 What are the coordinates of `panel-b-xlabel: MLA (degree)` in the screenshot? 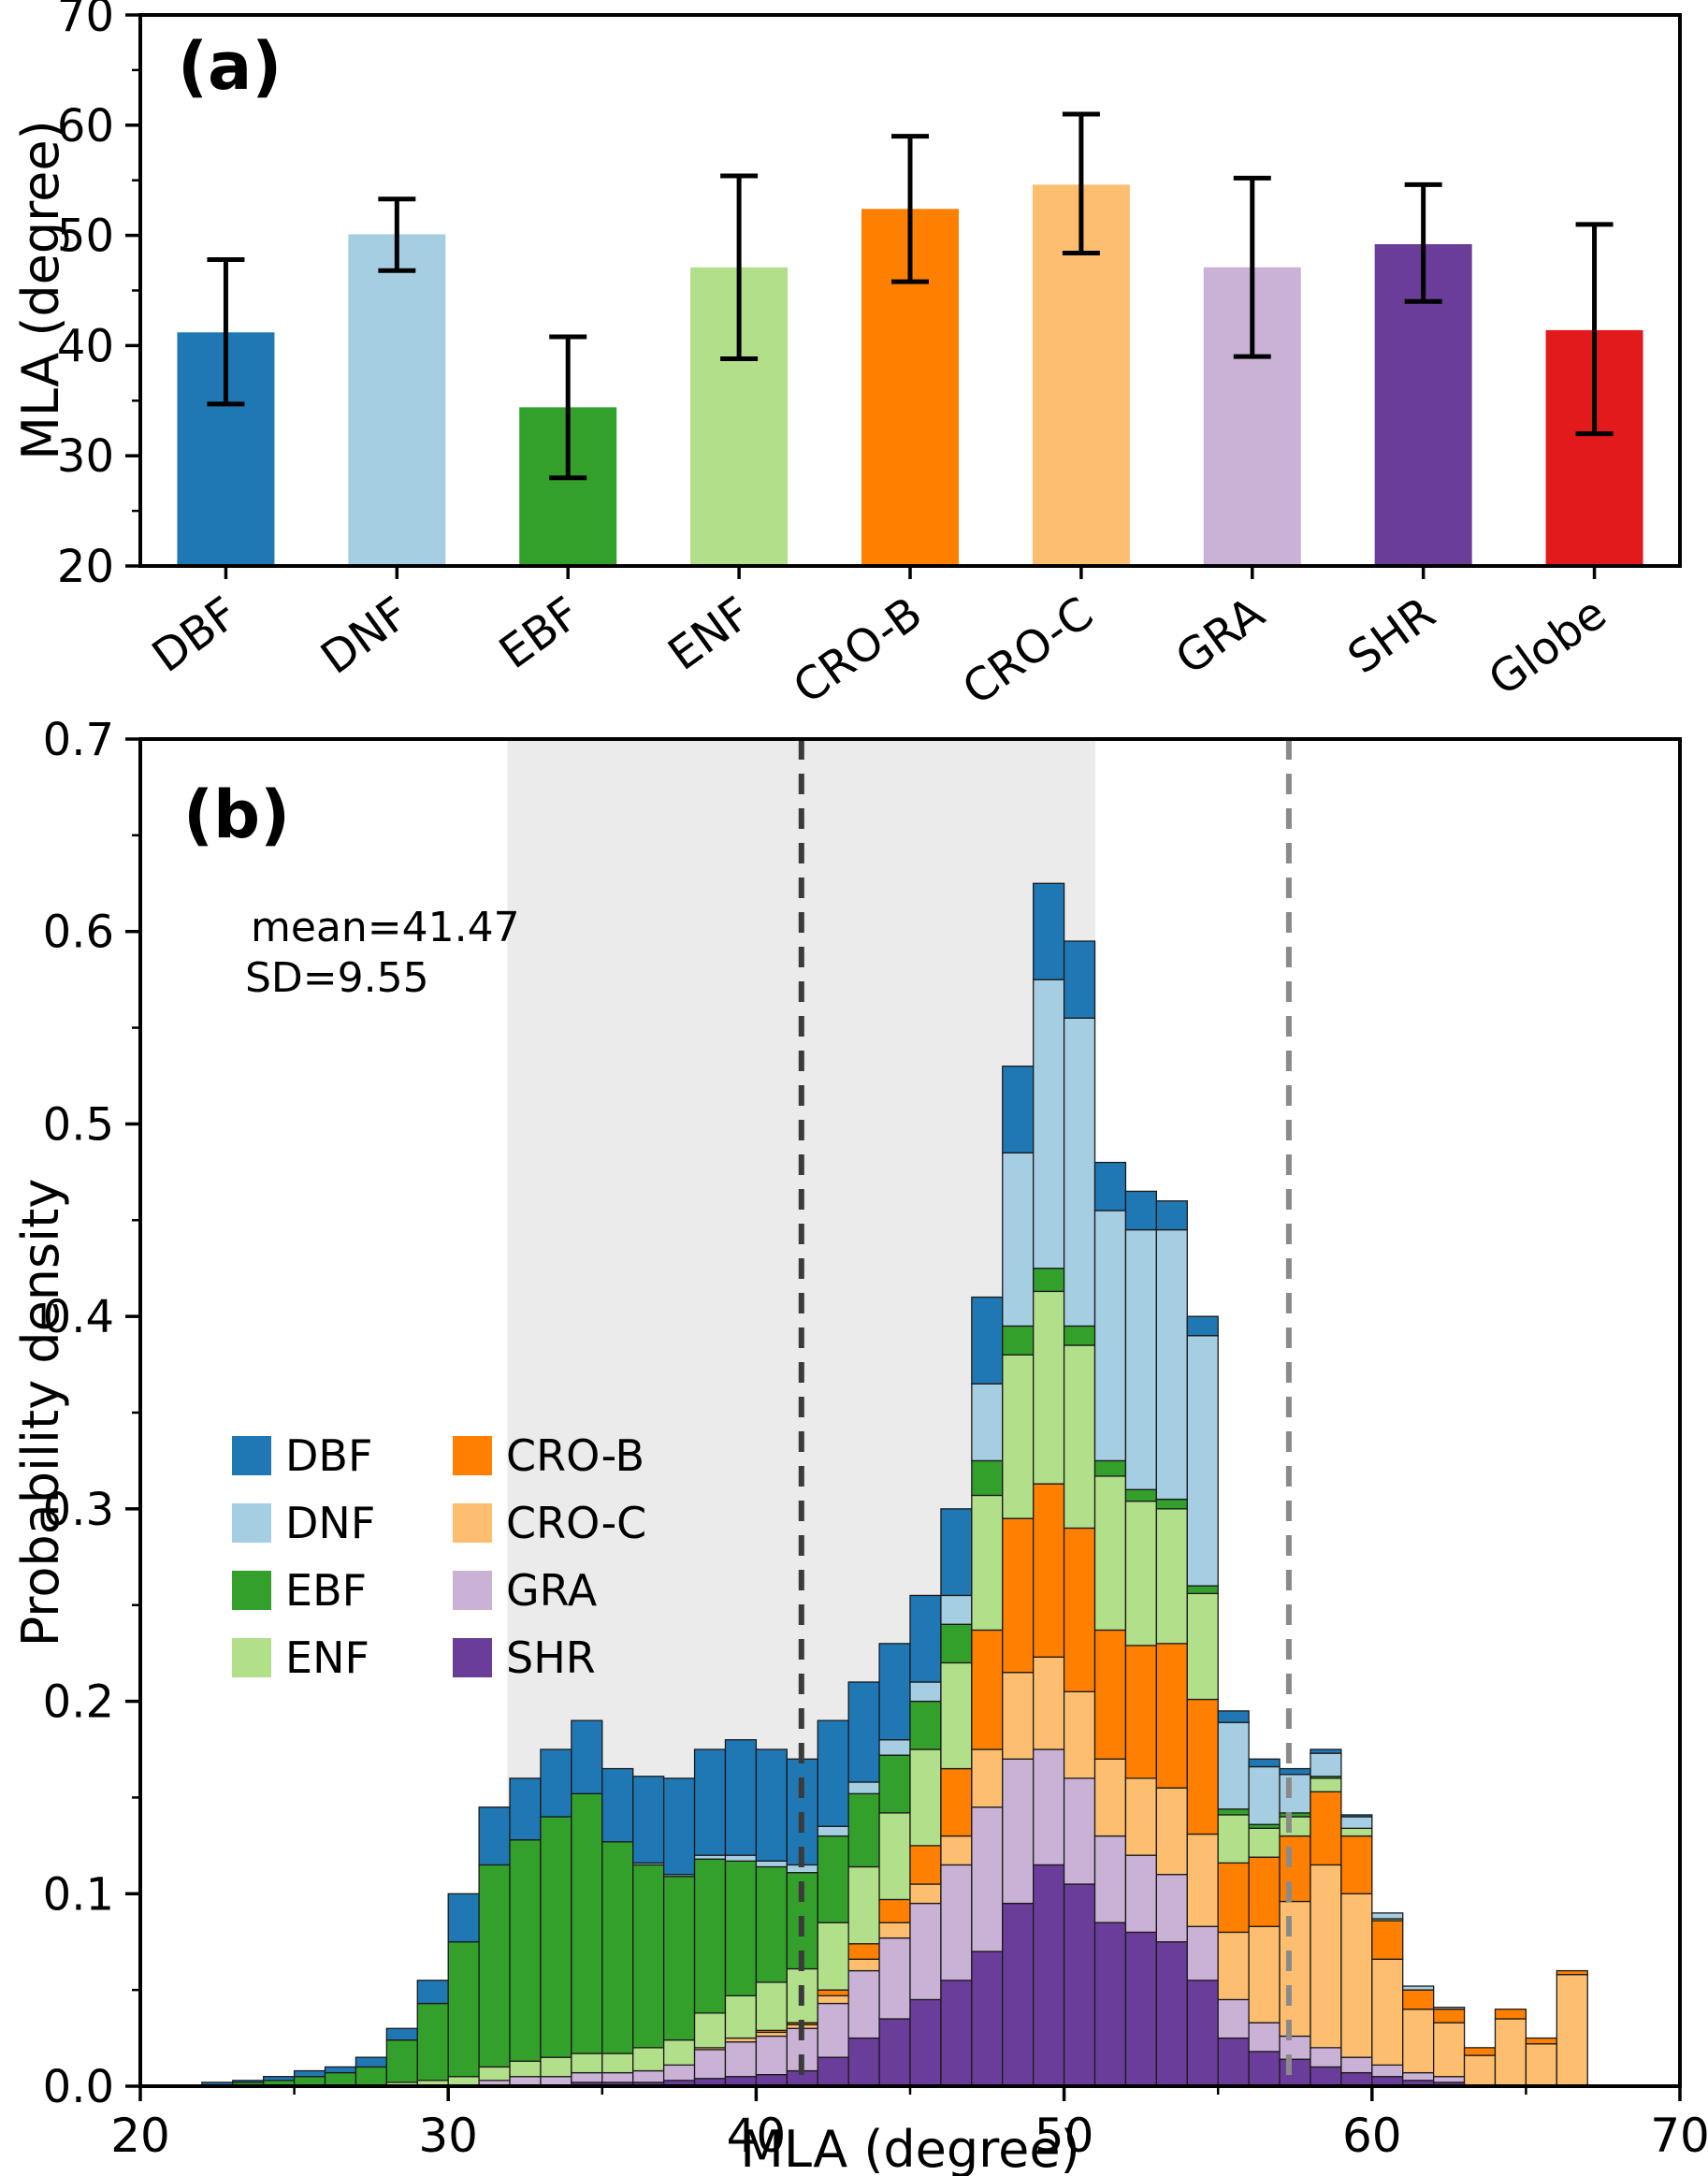 It's located at (910, 2148).